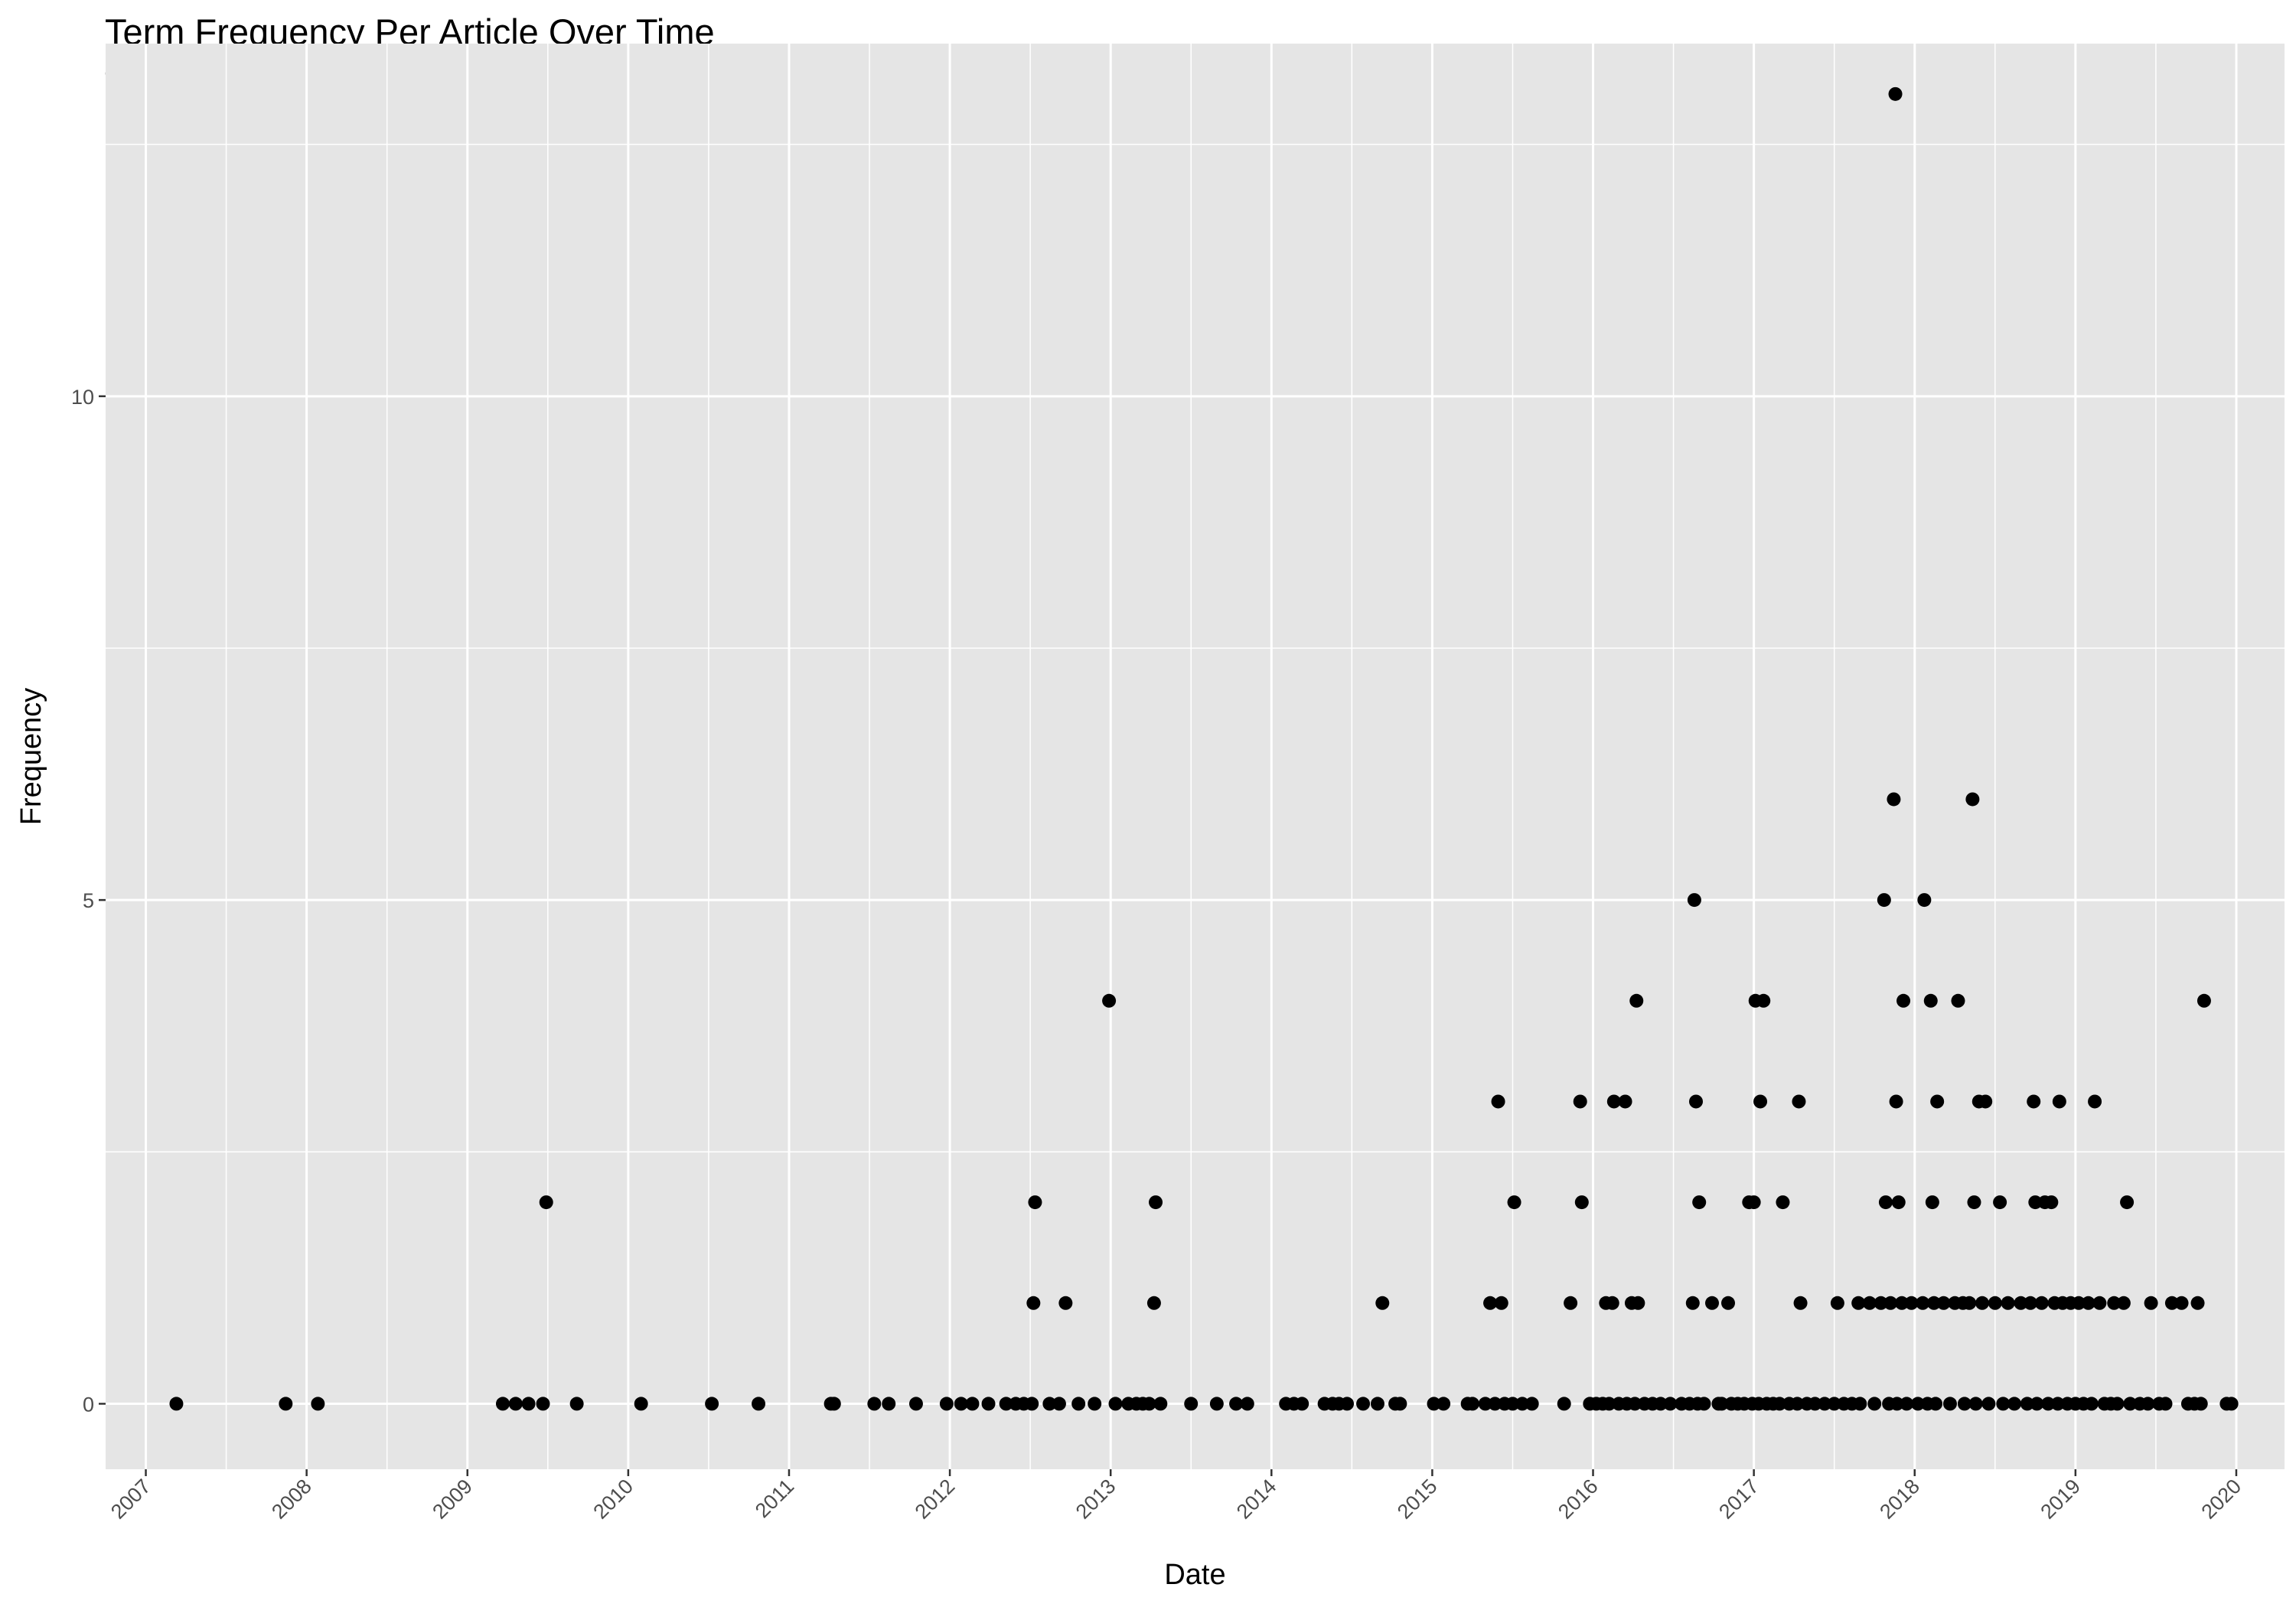  Describe the element at coordinates (2060, 1499) in the screenshot. I see `x-tick-label: 2019` at that location.